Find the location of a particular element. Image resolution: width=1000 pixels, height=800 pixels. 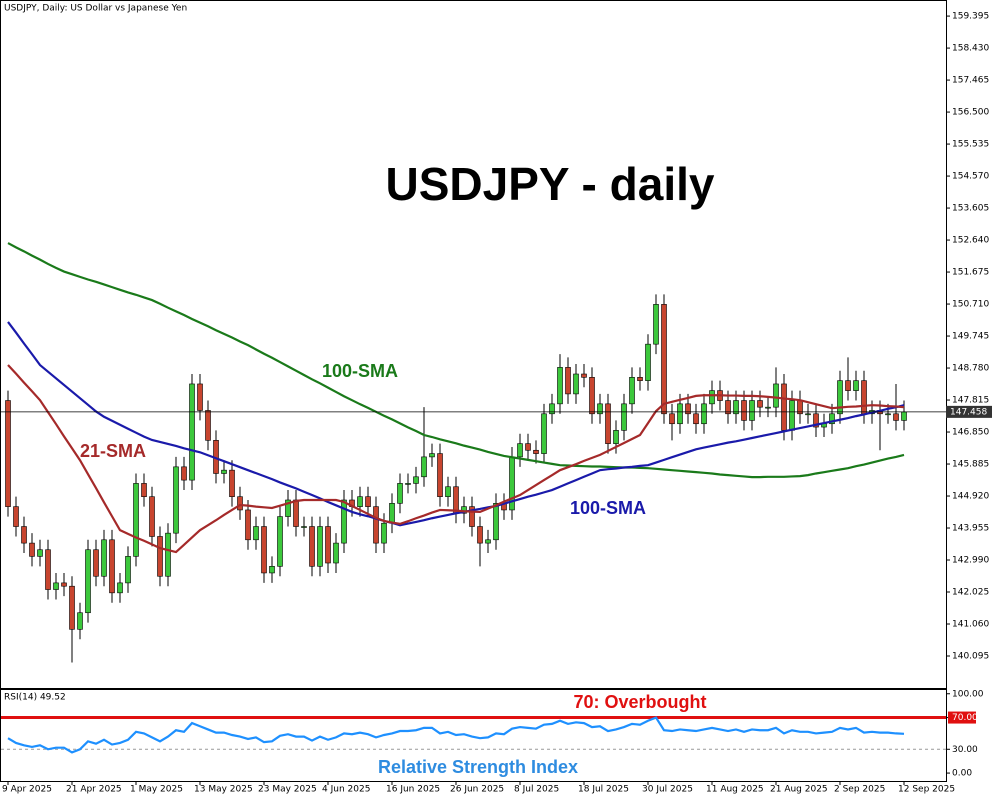

y-tick-label: 143.955 is located at coordinates (970, 529).